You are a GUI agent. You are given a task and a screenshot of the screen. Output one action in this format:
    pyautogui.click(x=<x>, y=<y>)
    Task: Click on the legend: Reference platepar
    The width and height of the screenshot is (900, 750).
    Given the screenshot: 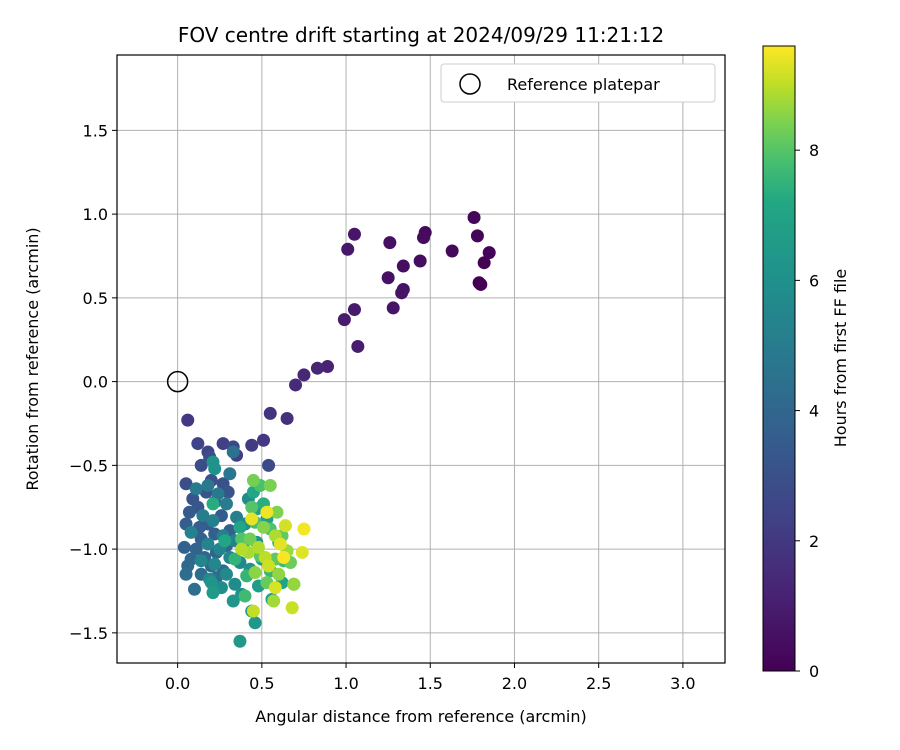 What is the action you would take?
    pyautogui.click(x=578, y=83)
    